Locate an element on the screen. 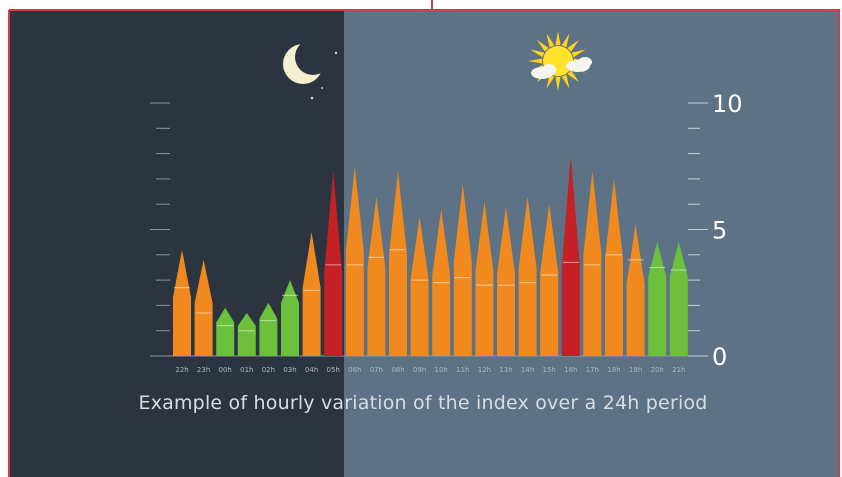 The width and height of the screenshot is (842, 477). x-tick-label: 17h is located at coordinates (592, 370).